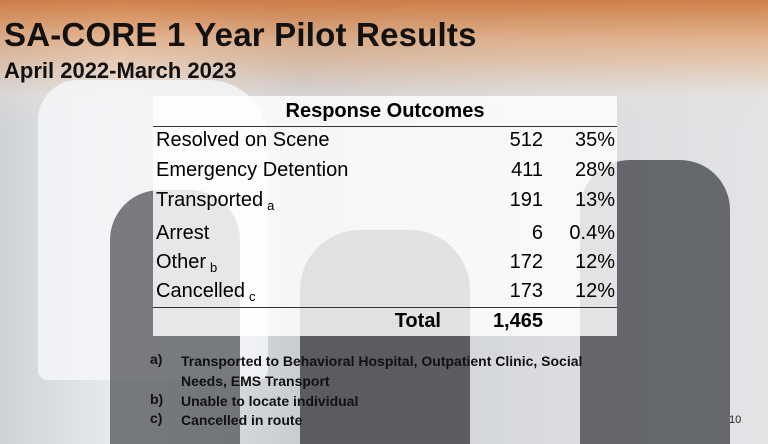 The image size is (768, 444). What do you see at coordinates (385, 126) in the screenshot?
I see `header-rule` at bounding box center [385, 126].